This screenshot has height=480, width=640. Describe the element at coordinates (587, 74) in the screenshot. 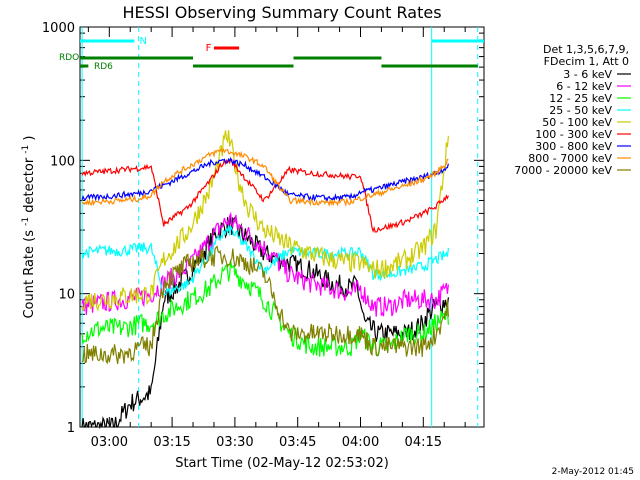

I see `legend-entry-label: 3 - 6 keV` at that location.